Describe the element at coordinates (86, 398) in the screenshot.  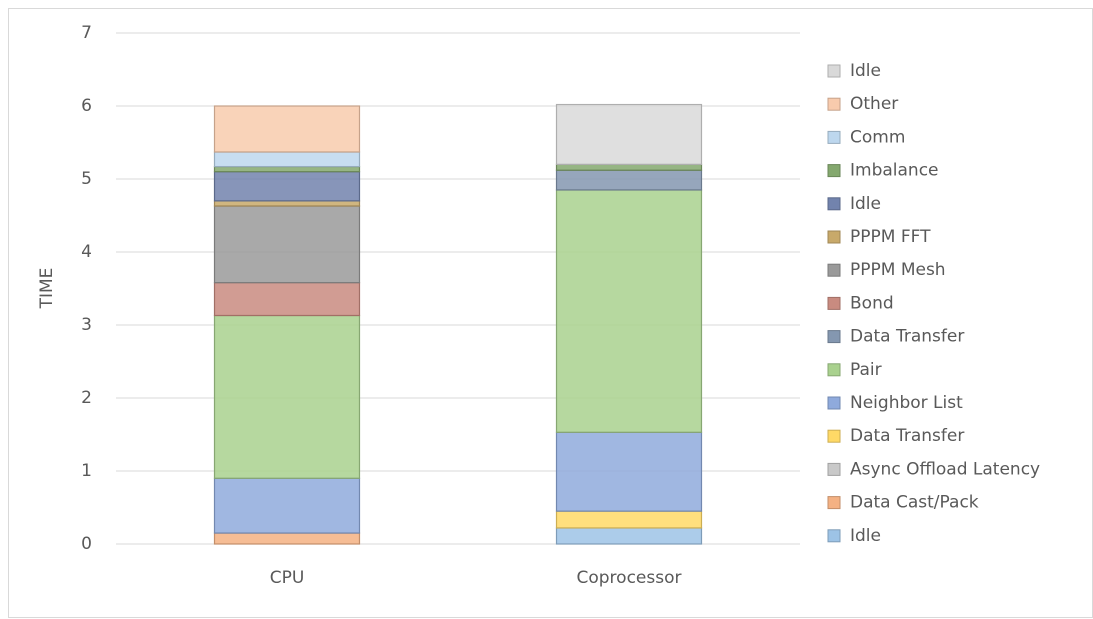
I see `y-tick-label: 2` at that location.